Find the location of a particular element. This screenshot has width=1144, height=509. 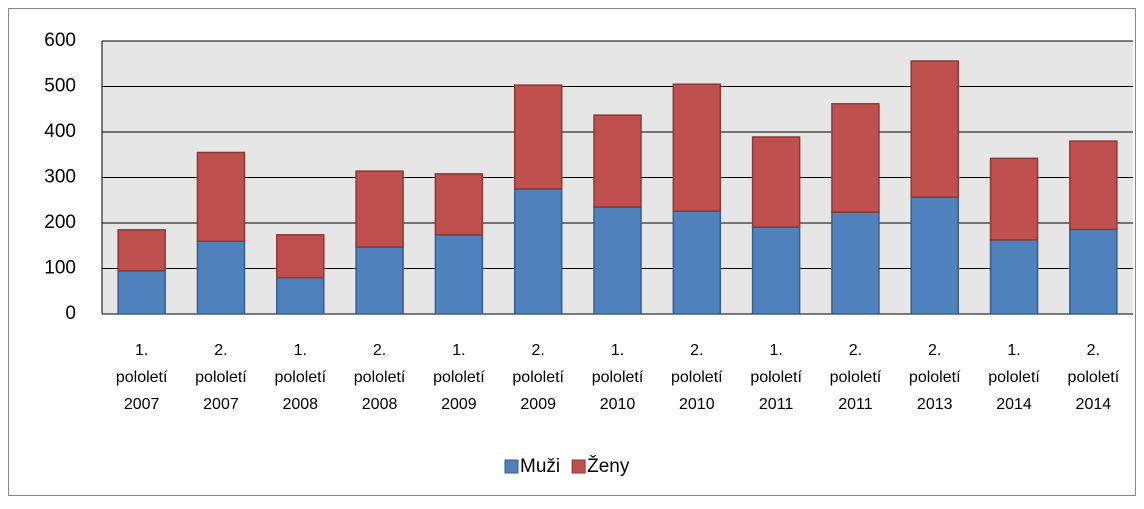

x-tick-label: 2. pololetí 2010 is located at coordinates (697, 377).